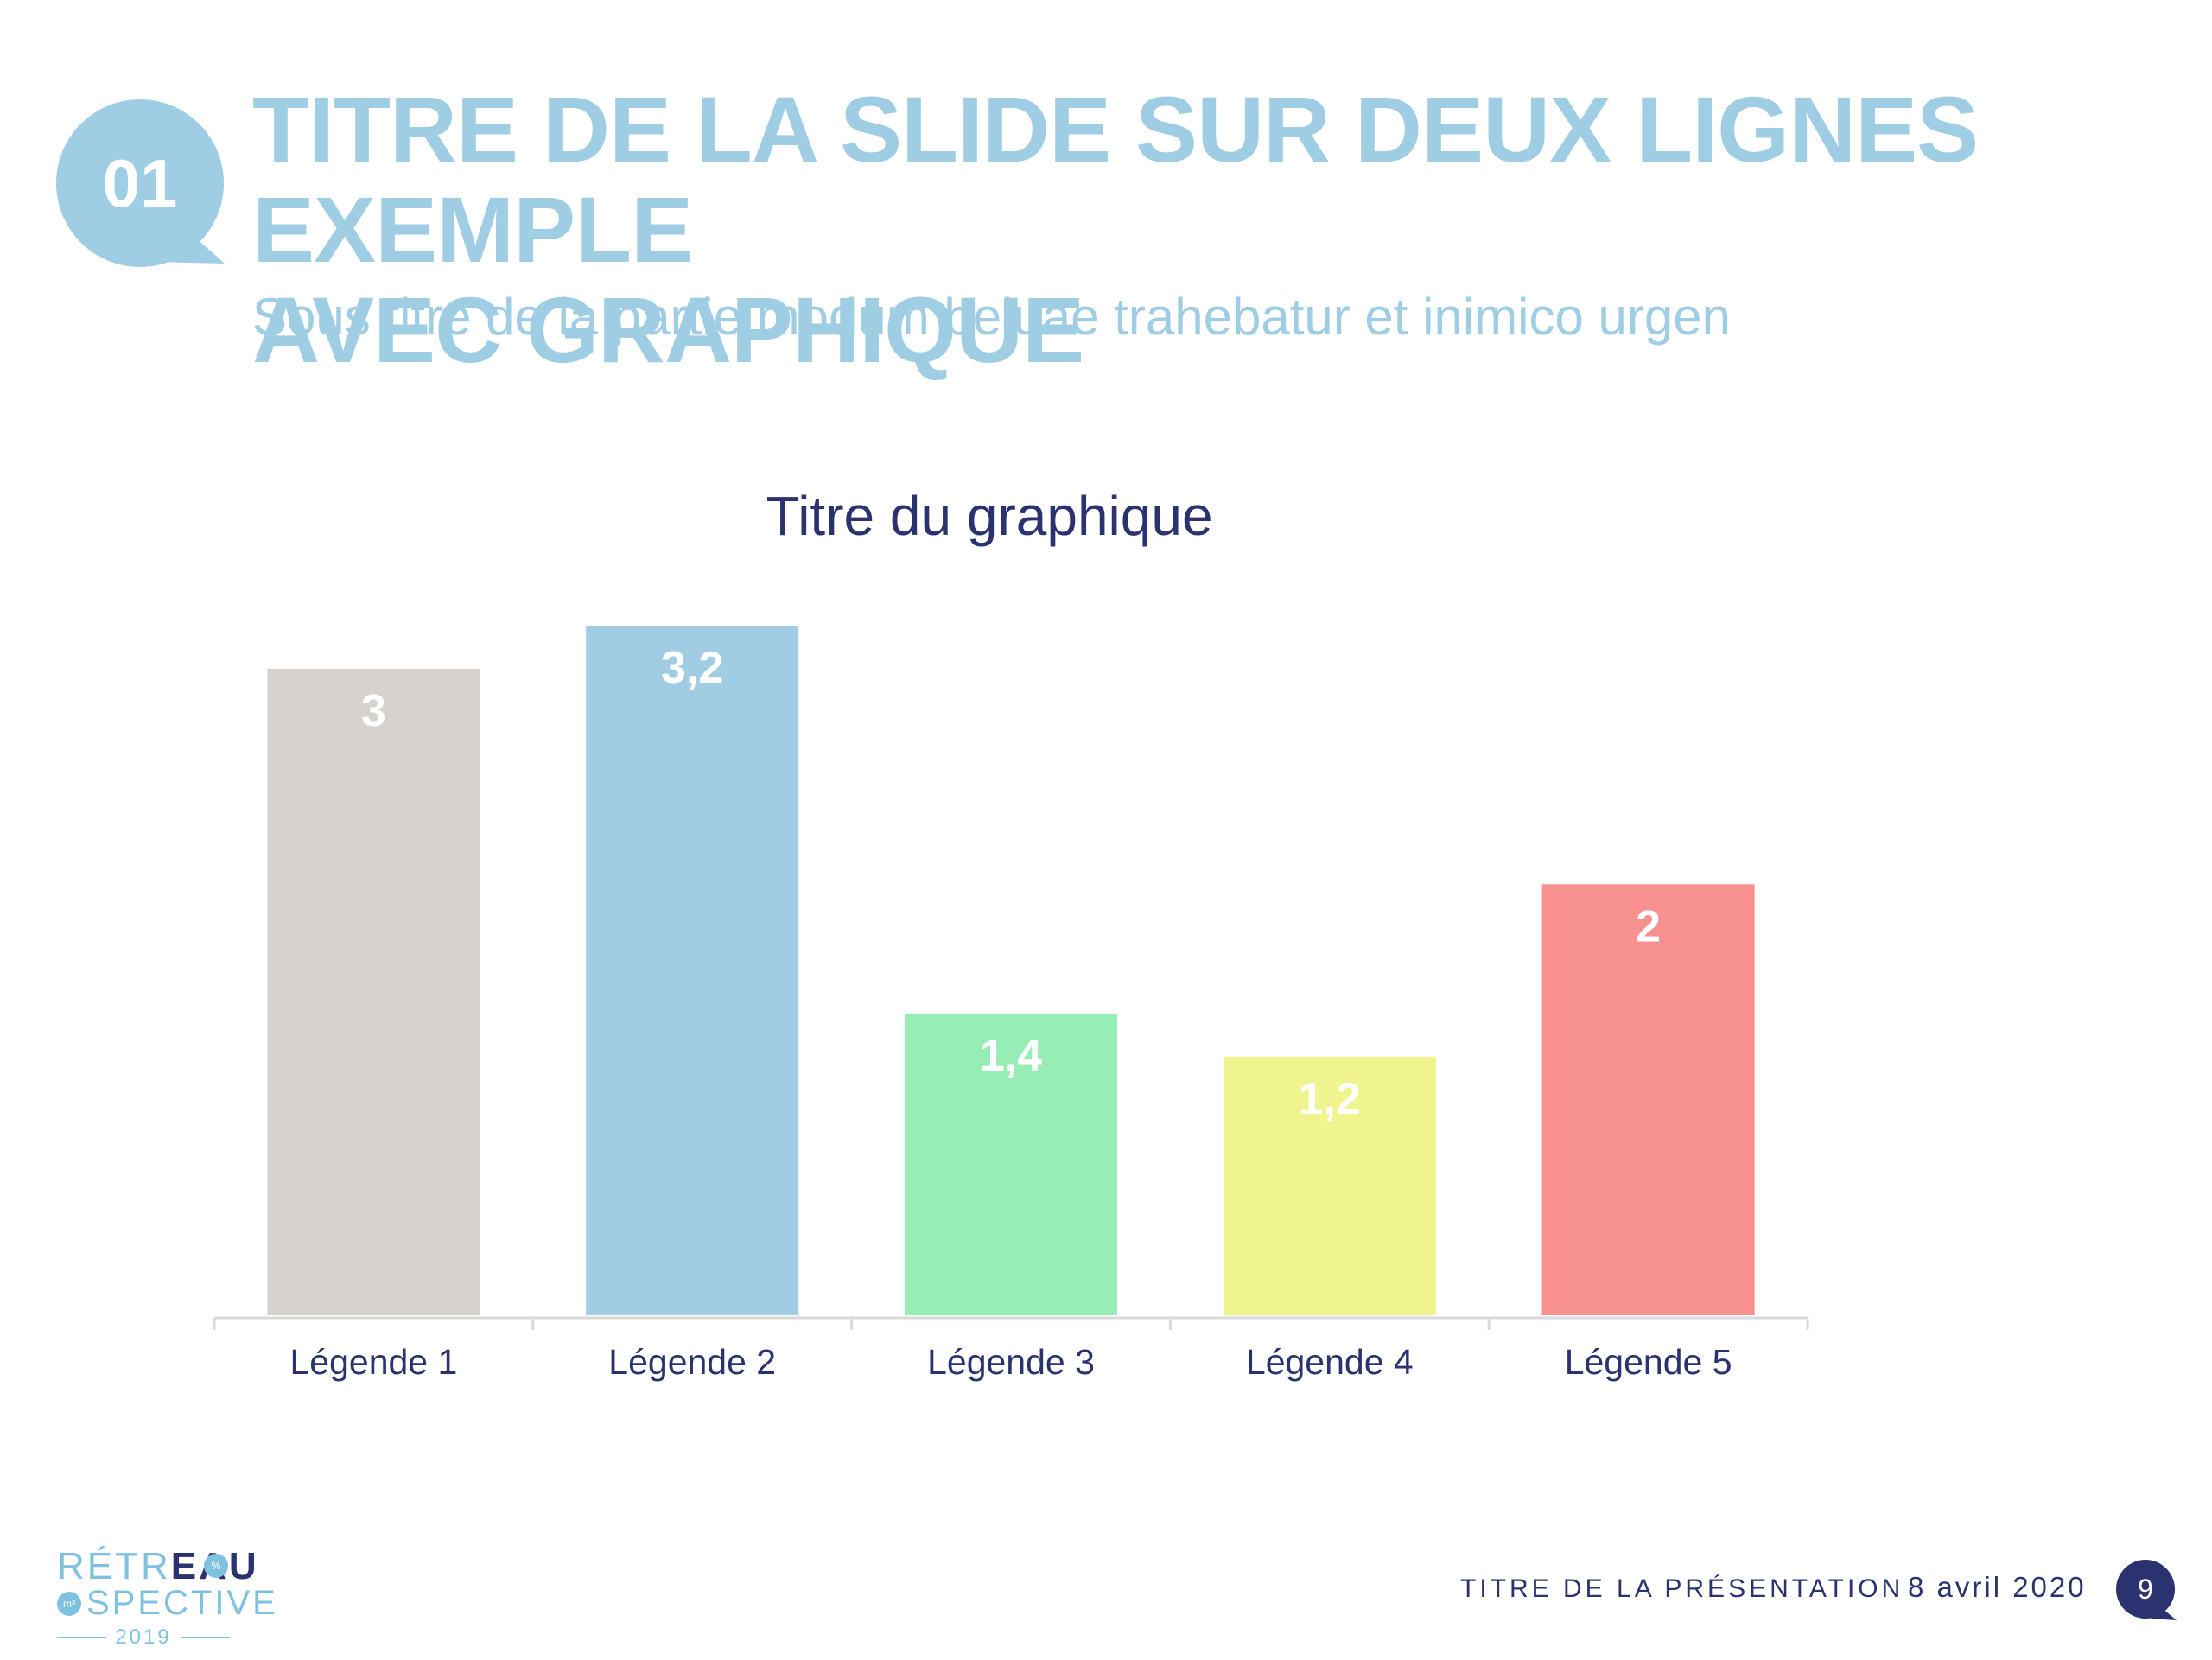 This screenshot has height=1660, width=2212. I want to click on category-label-3: Légende 3, so click(1011, 1362).